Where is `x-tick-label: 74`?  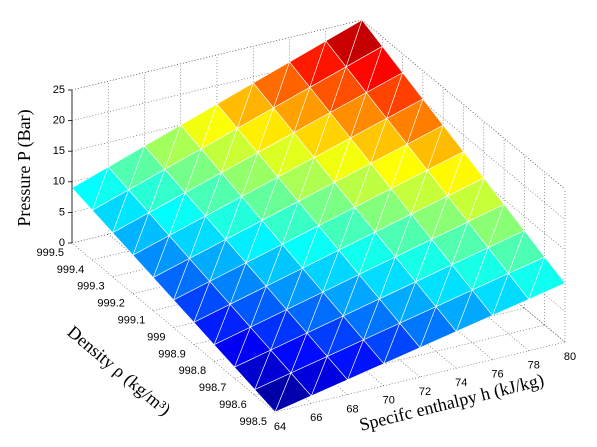 x-tick-label: 74 is located at coordinates (461, 383).